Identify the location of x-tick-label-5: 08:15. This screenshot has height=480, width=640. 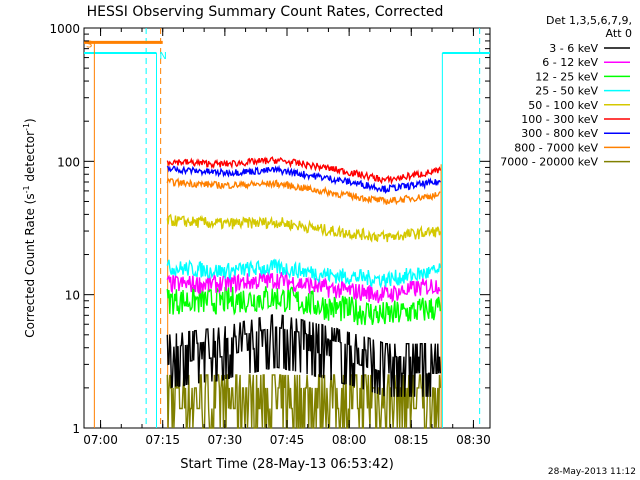
(411, 440).